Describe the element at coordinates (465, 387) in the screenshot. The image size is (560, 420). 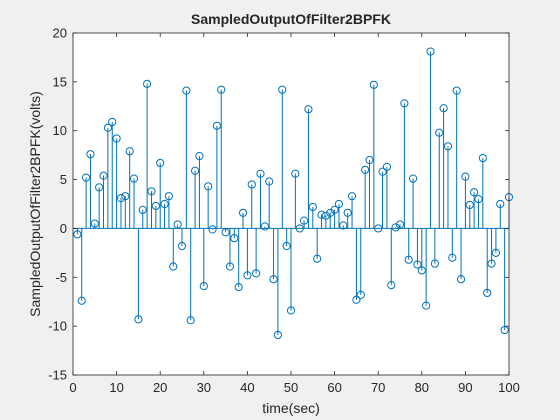
I see `x-tick-label: 90` at that location.